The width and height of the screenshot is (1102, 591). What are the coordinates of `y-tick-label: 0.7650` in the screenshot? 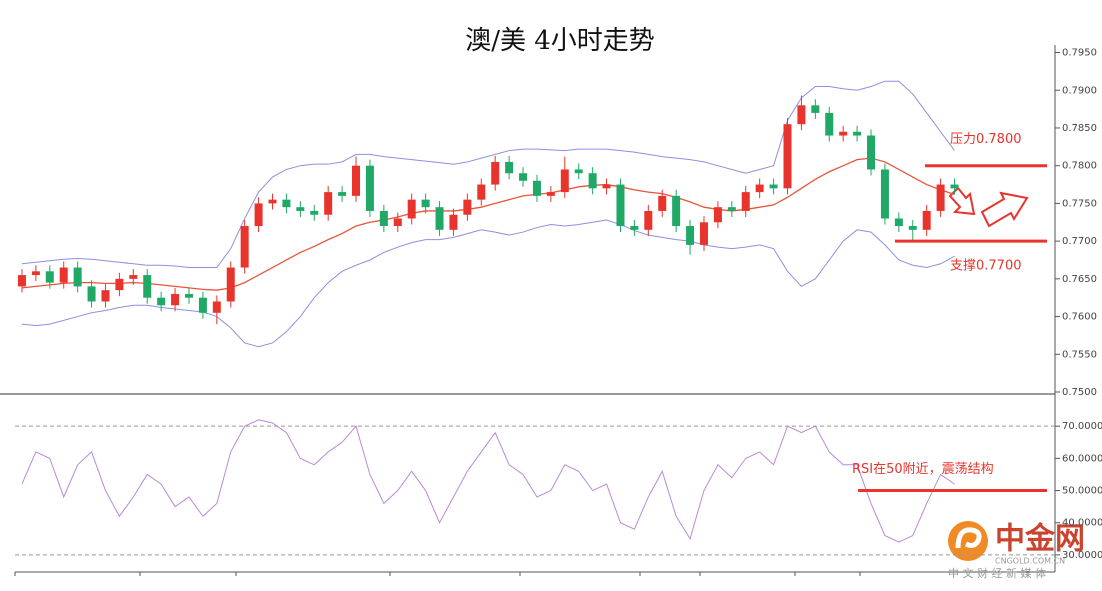 It's located at (1079, 279).